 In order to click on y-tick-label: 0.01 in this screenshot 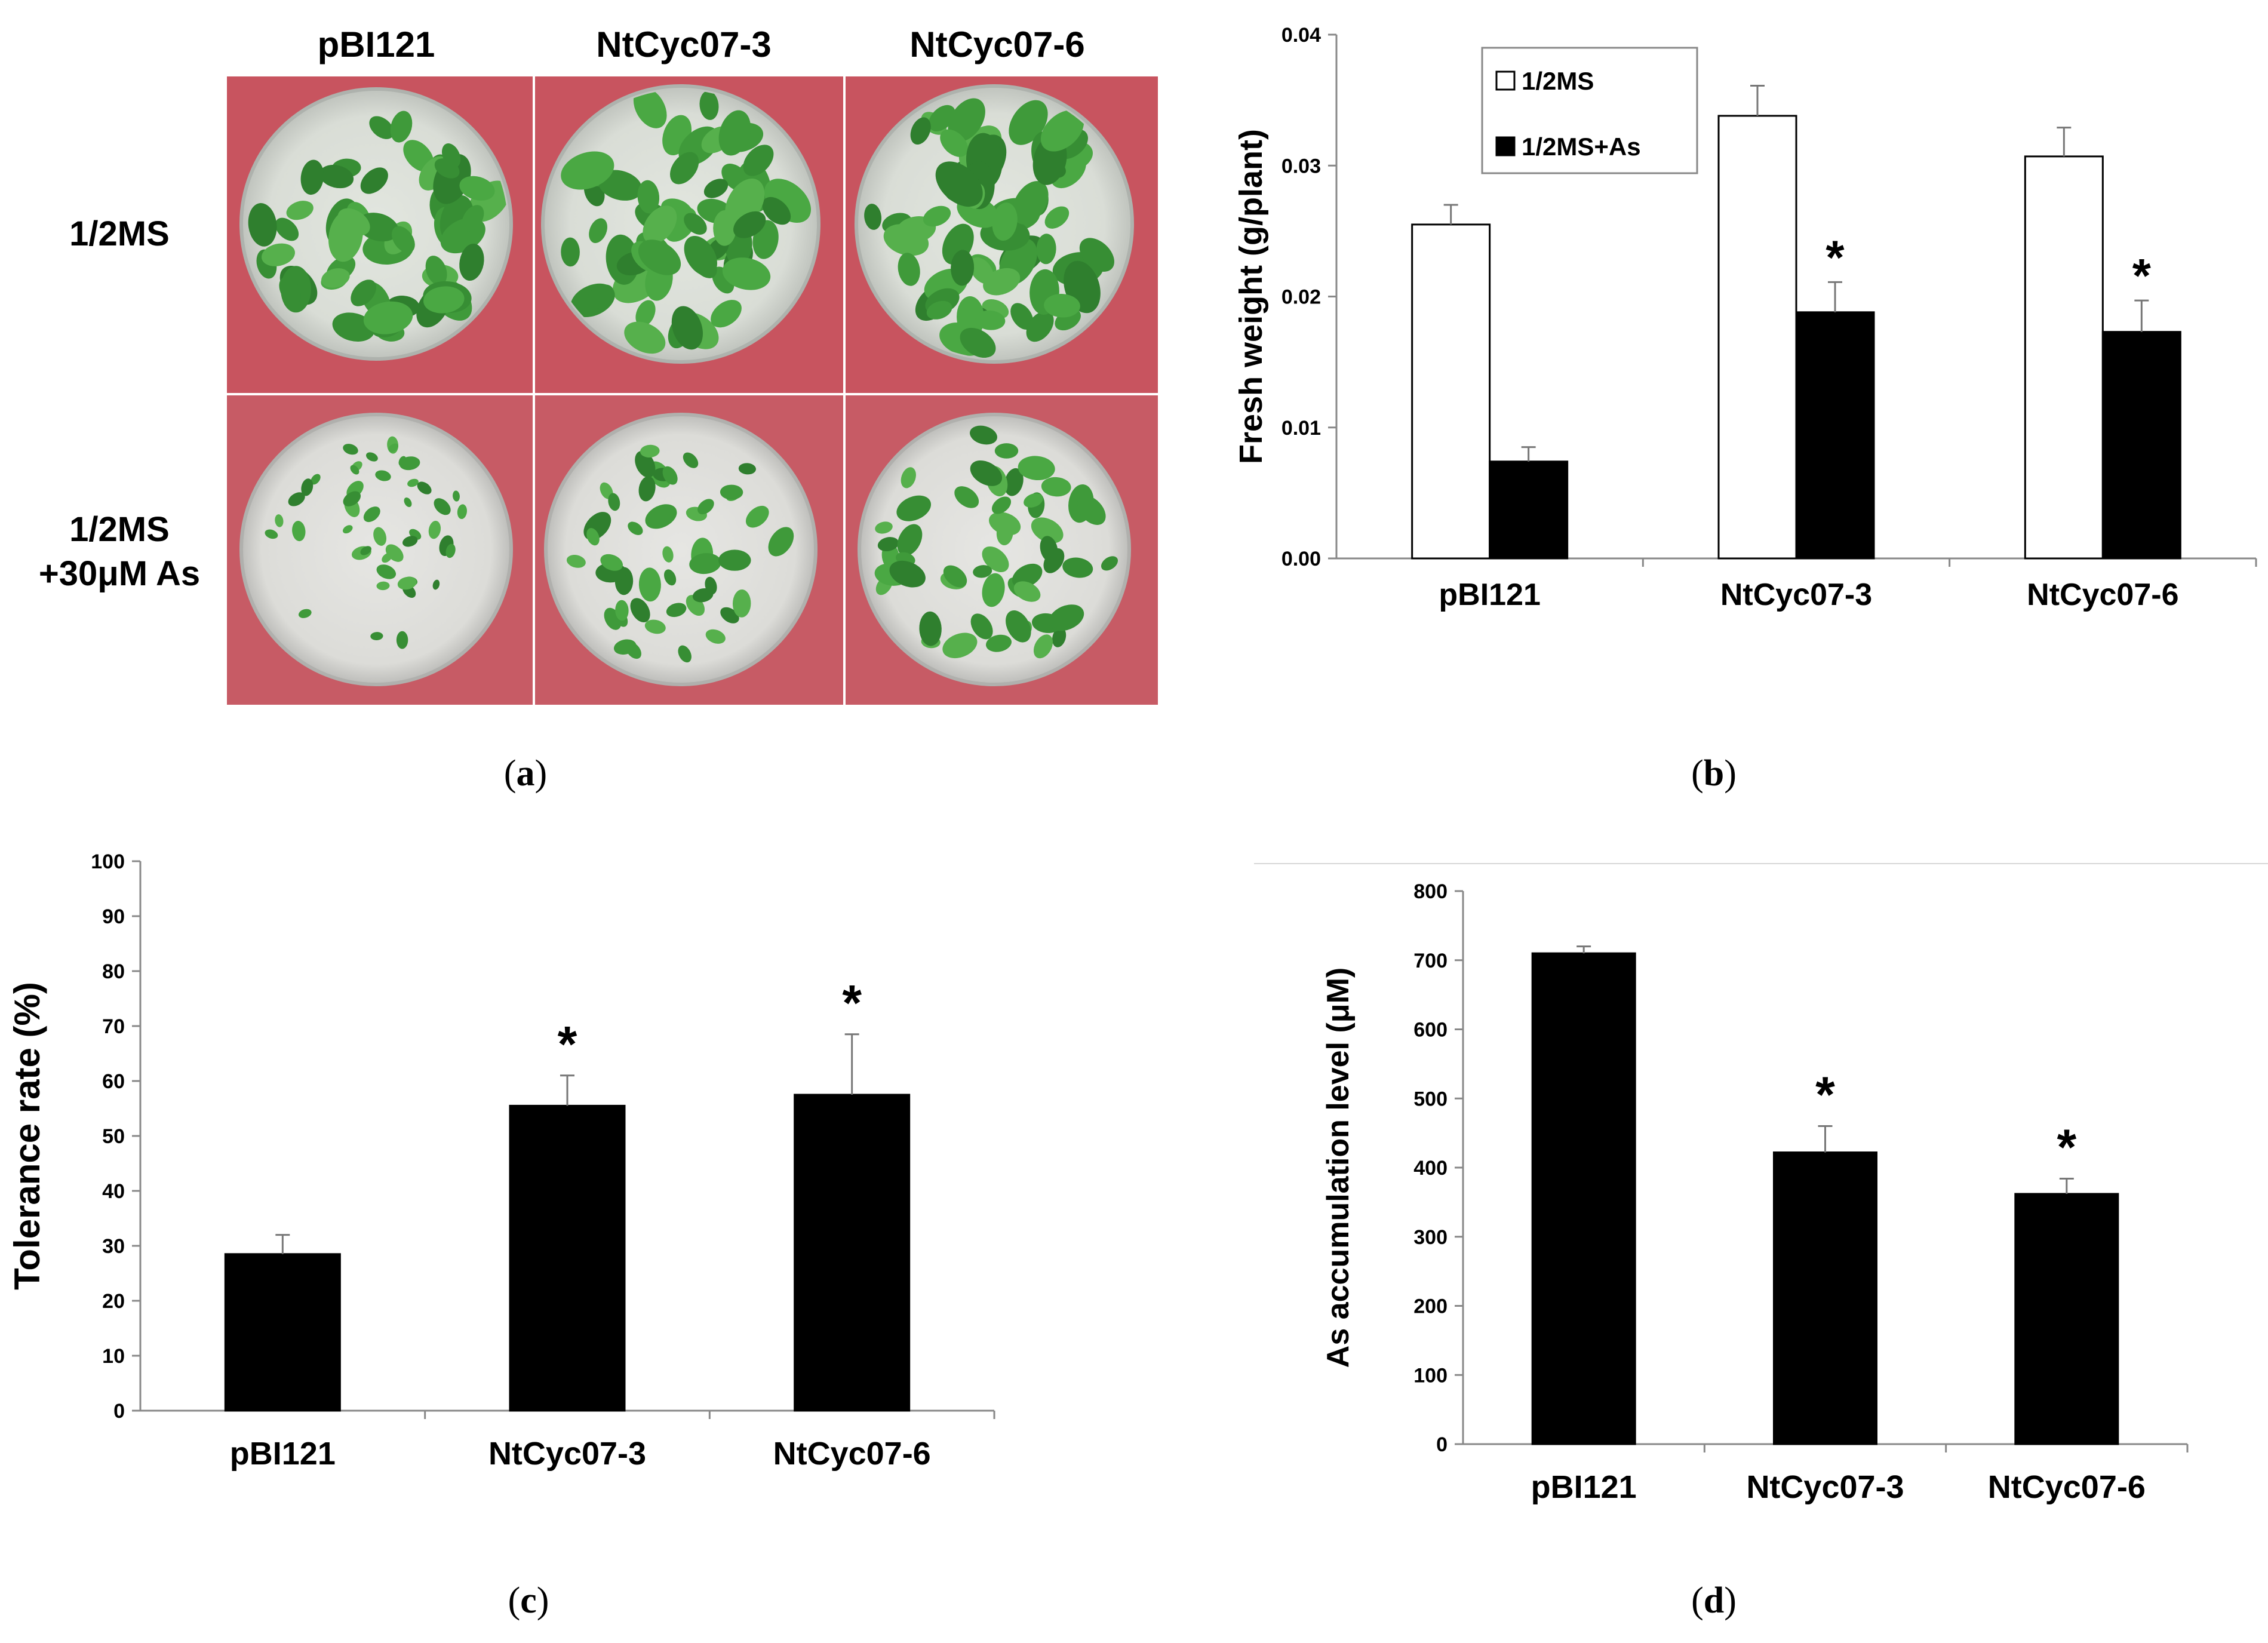, I will do `click(1301, 428)`.